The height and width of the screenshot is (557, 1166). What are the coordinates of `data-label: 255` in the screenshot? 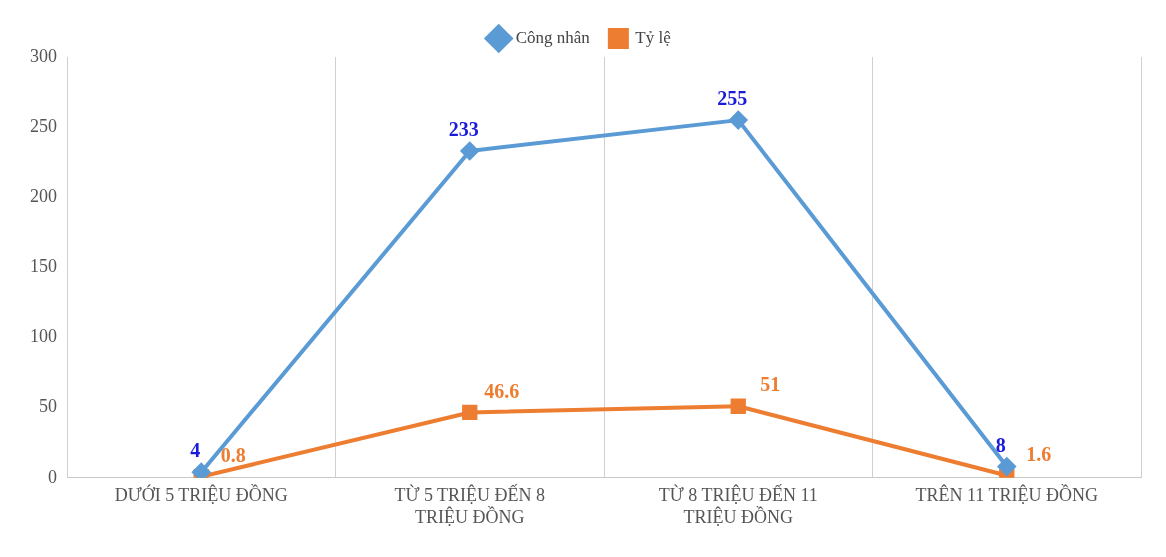 It's located at (732, 98).